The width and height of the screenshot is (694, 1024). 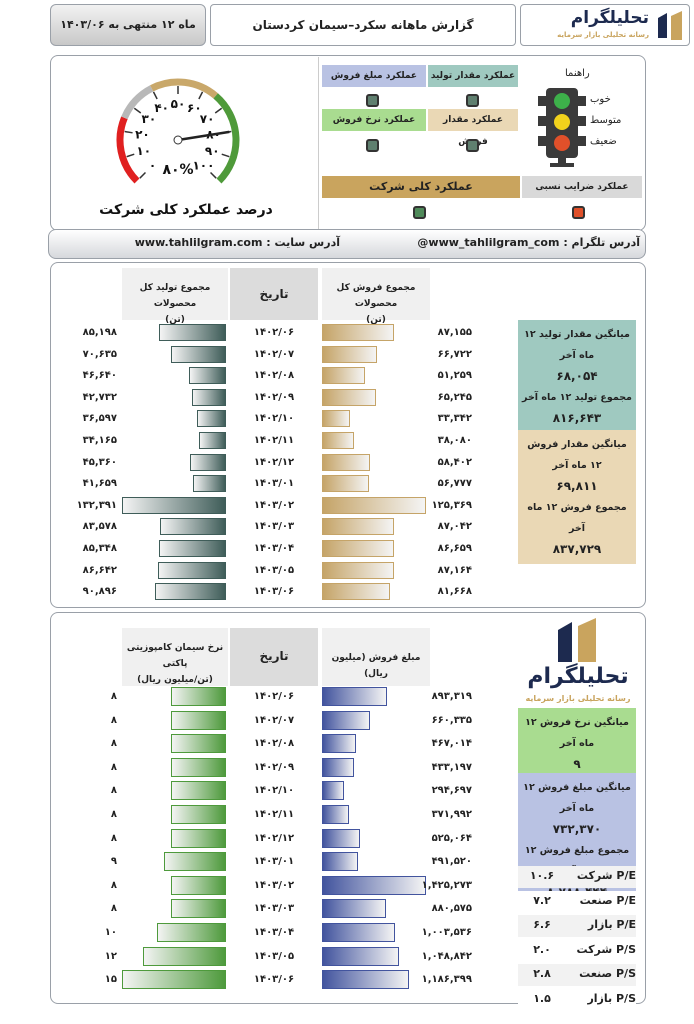 What do you see at coordinates (274, 956) in the screenshot?
I see `date-label: ۱۴۰۳/۰۵` at bounding box center [274, 956].